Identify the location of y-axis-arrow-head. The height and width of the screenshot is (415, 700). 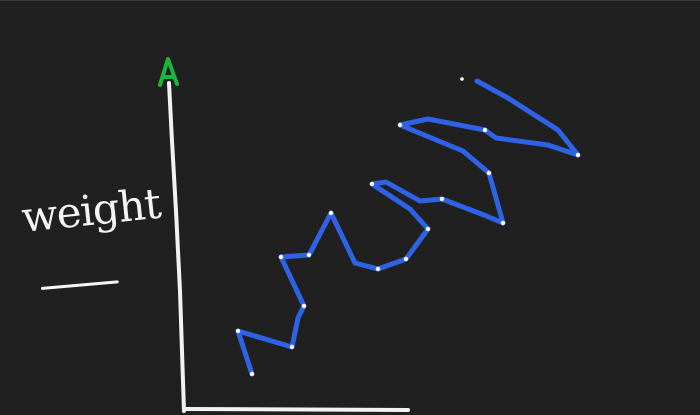
(168, 72).